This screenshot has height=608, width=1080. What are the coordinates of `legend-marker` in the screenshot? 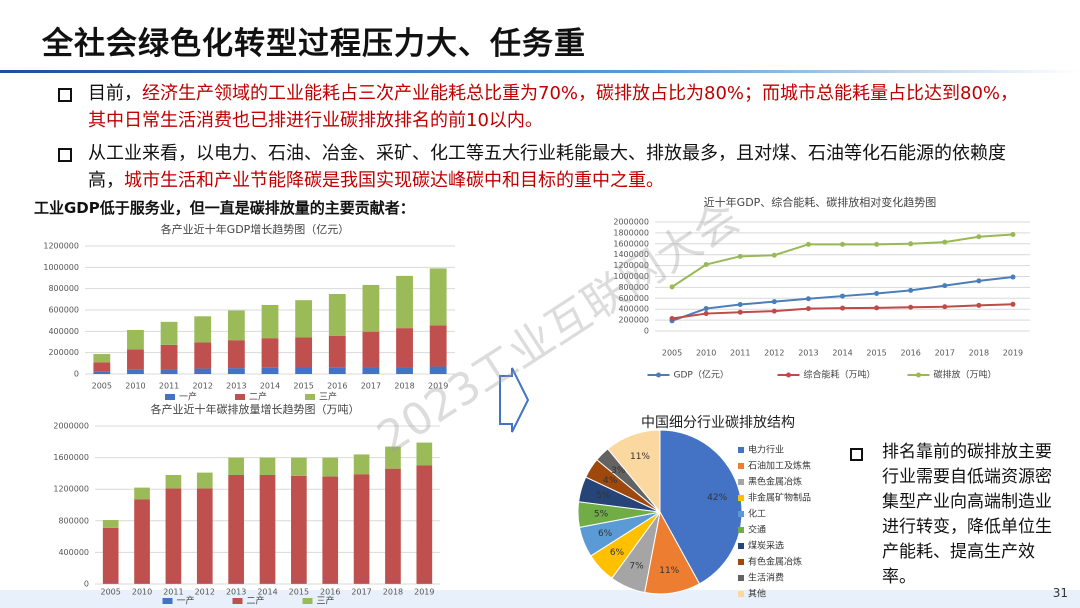 It's located at (658, 375).